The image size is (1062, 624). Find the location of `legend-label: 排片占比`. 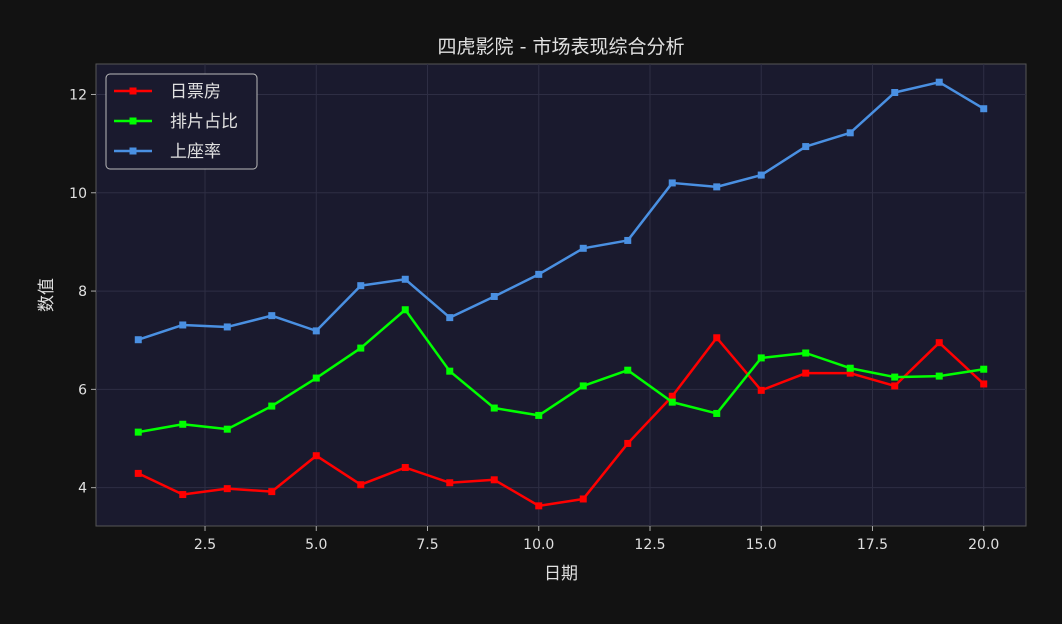

legend-label: 排片占比 is located at coordinates (204, 122).